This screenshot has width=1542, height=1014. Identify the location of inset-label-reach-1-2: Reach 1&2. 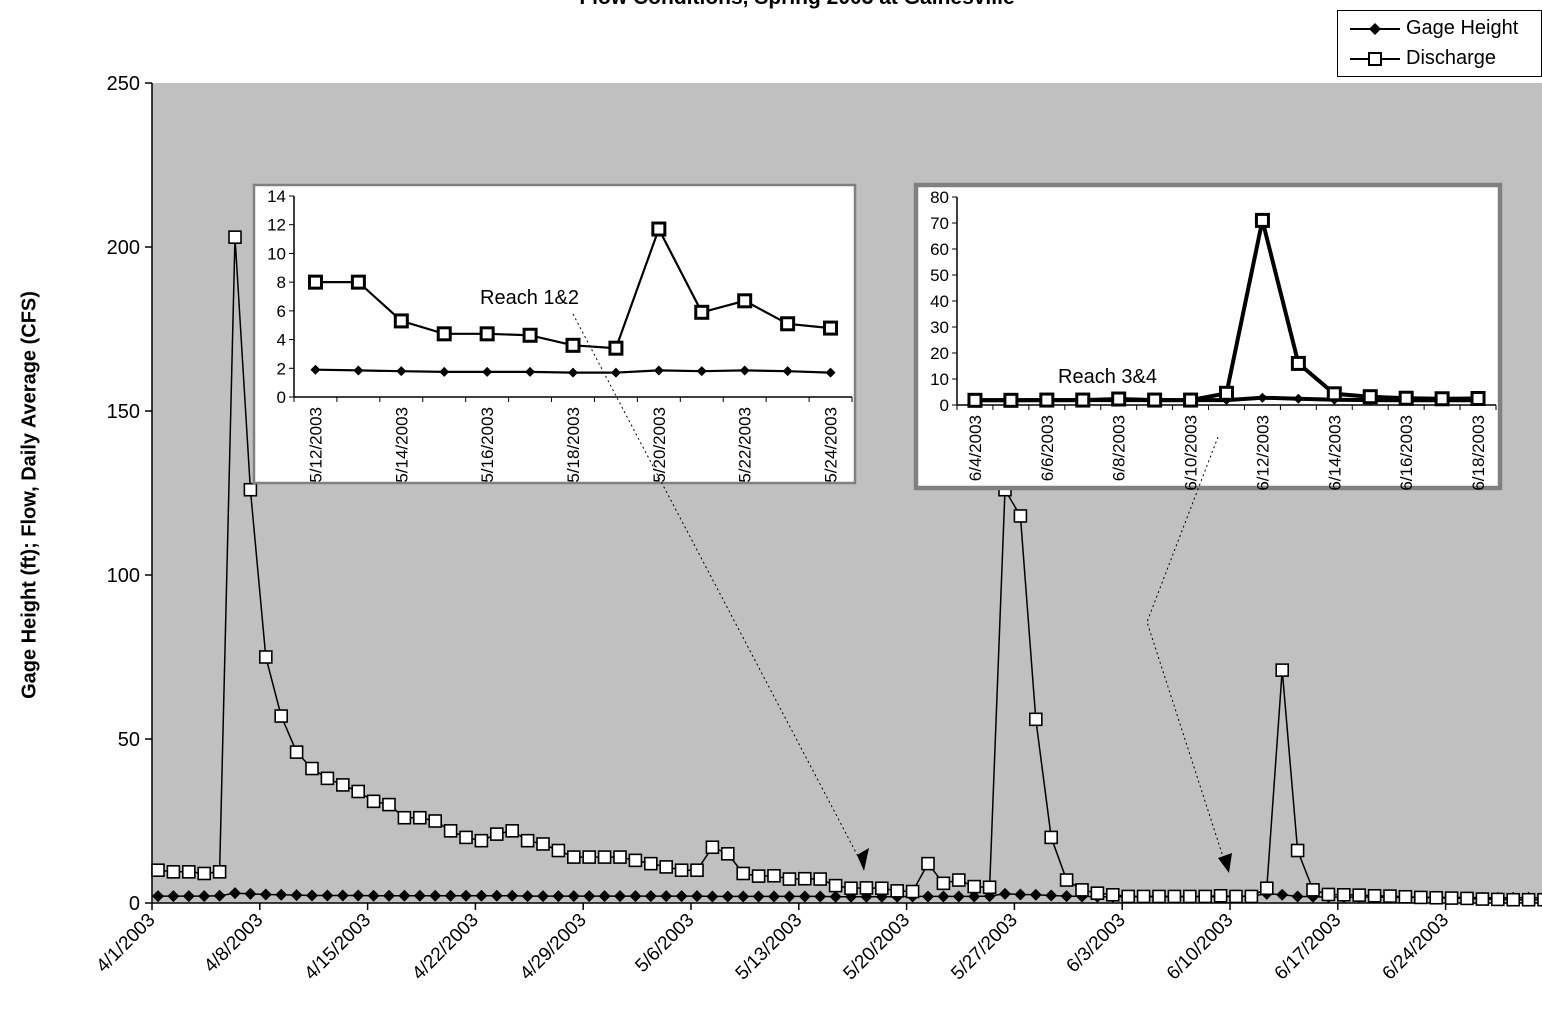
(529, 298).